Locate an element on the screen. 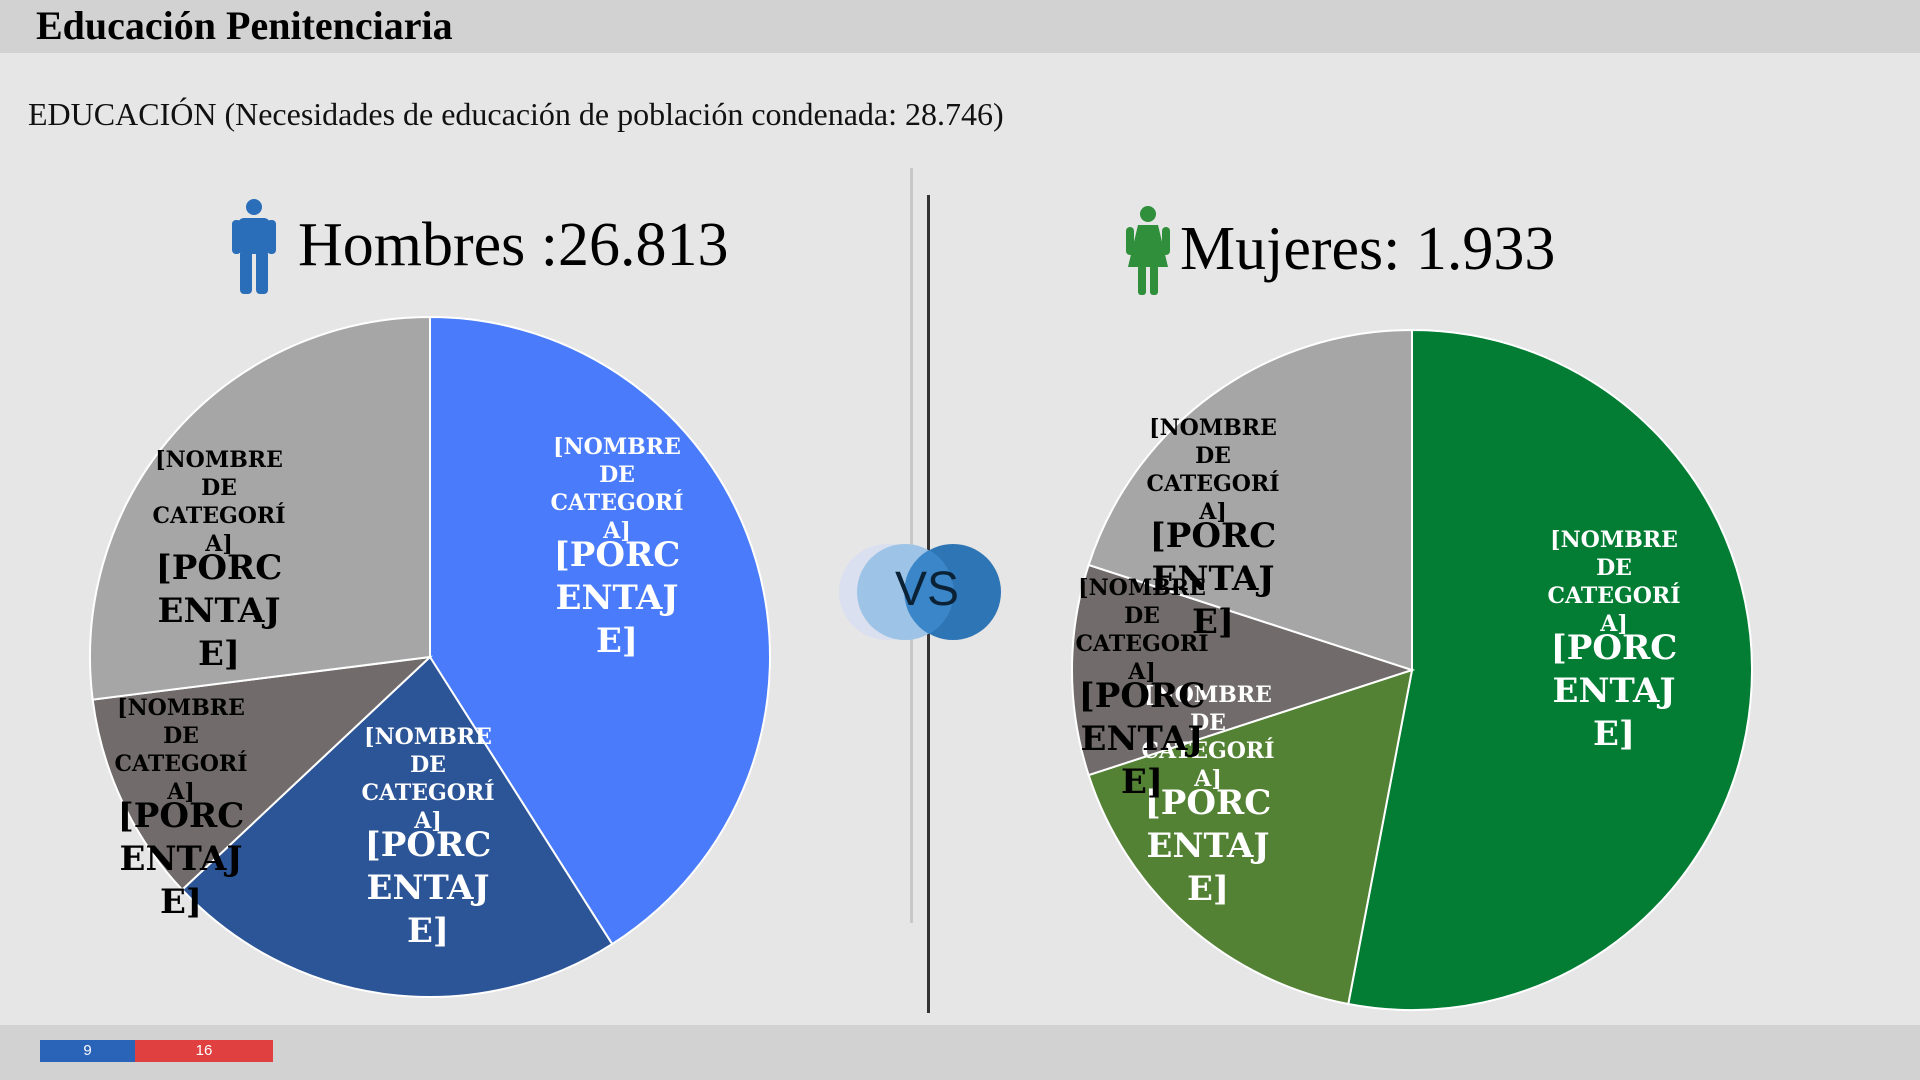  women-heading: Mujeres: 1.933 is located at coordinates (1368, 249).